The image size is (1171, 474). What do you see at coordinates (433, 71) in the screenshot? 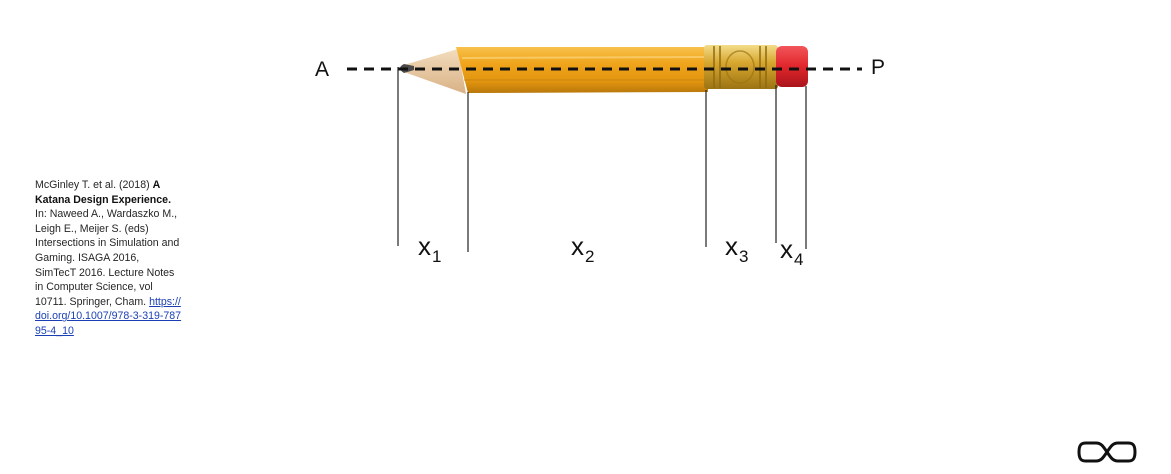
I see `pencil-wood-tip` at bounding box center [433, 71].